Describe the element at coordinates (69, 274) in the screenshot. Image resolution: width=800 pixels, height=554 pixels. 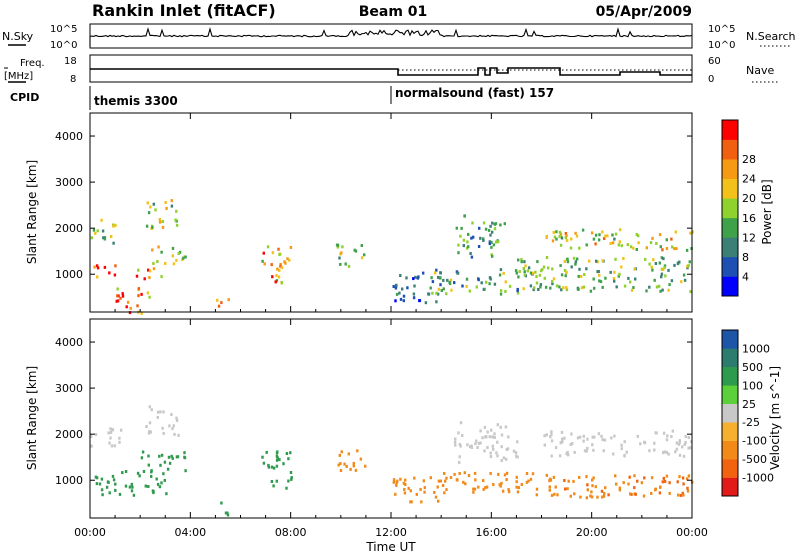
I see `ytick-label-0: 1000` at that location.